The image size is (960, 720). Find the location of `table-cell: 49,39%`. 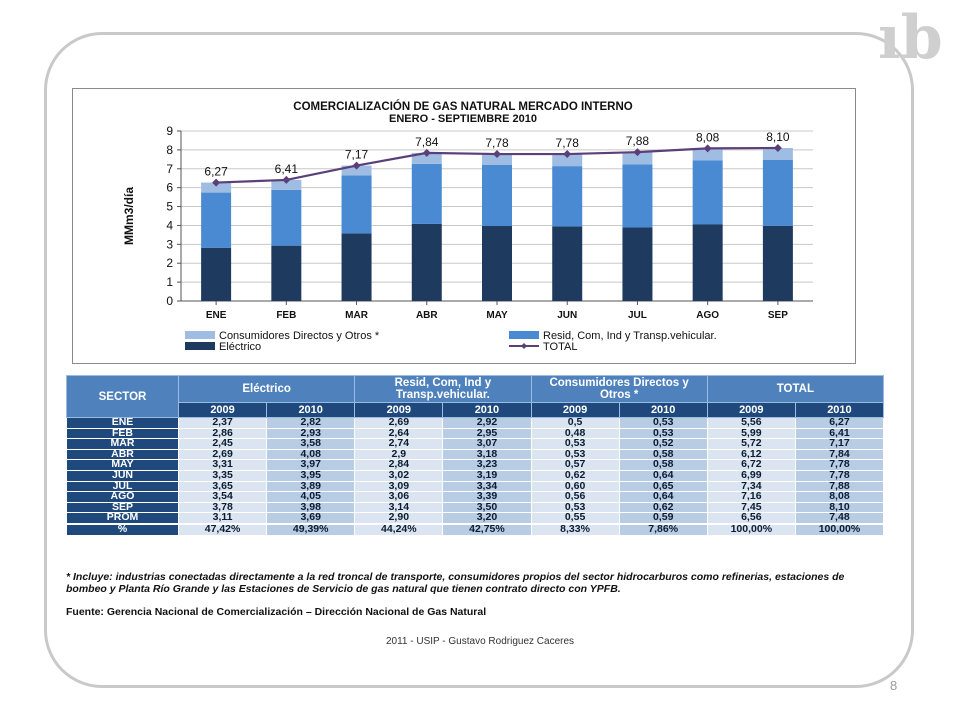

table-cell: 49,39% is located at coordinates (311, 529).